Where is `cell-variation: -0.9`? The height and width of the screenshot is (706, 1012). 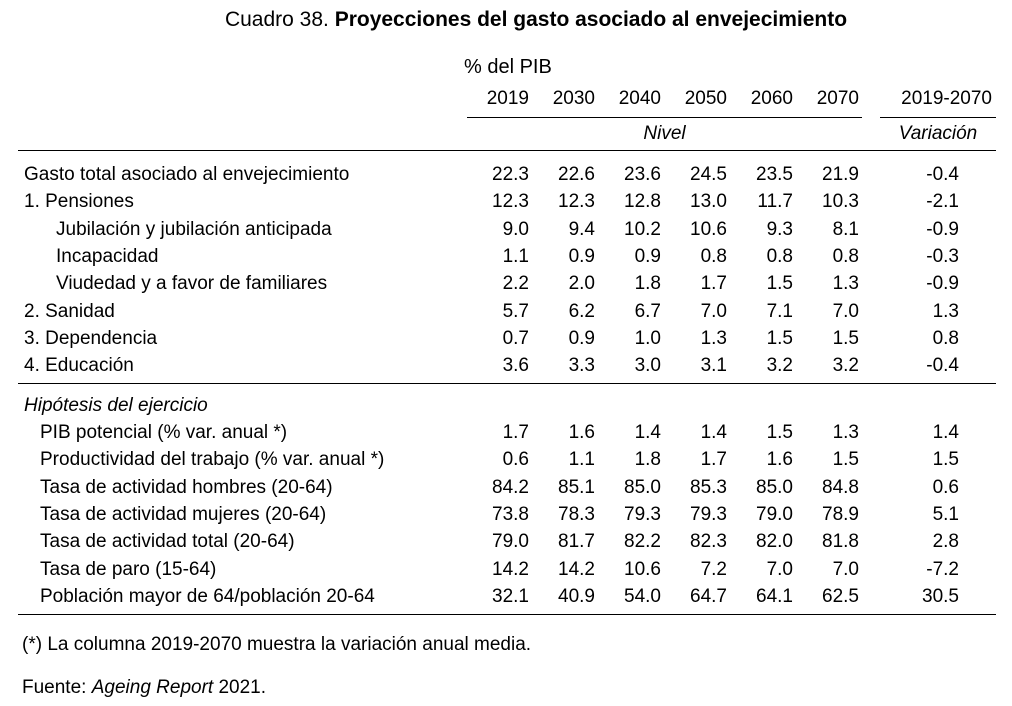
cell-variation: -0.9 is located at coordinates (942, 284).